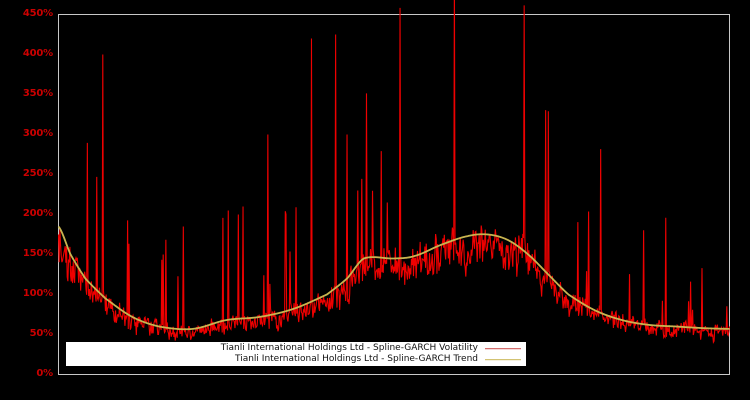  I want to click on y-tick-50: 50%, so click(41, 333).